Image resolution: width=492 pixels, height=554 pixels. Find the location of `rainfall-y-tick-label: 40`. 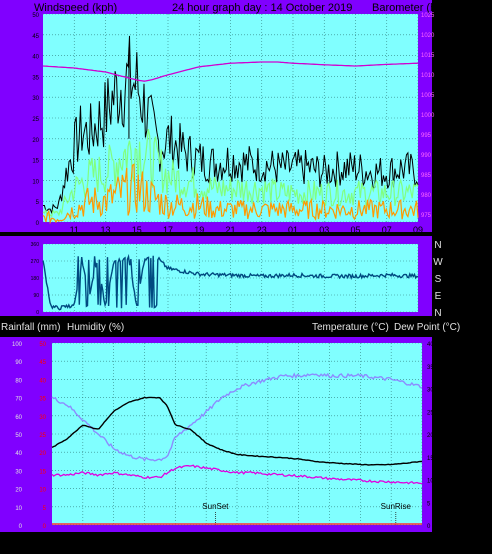

rainfall-y-tick-label: 40 is located at coordinates (42, 381).